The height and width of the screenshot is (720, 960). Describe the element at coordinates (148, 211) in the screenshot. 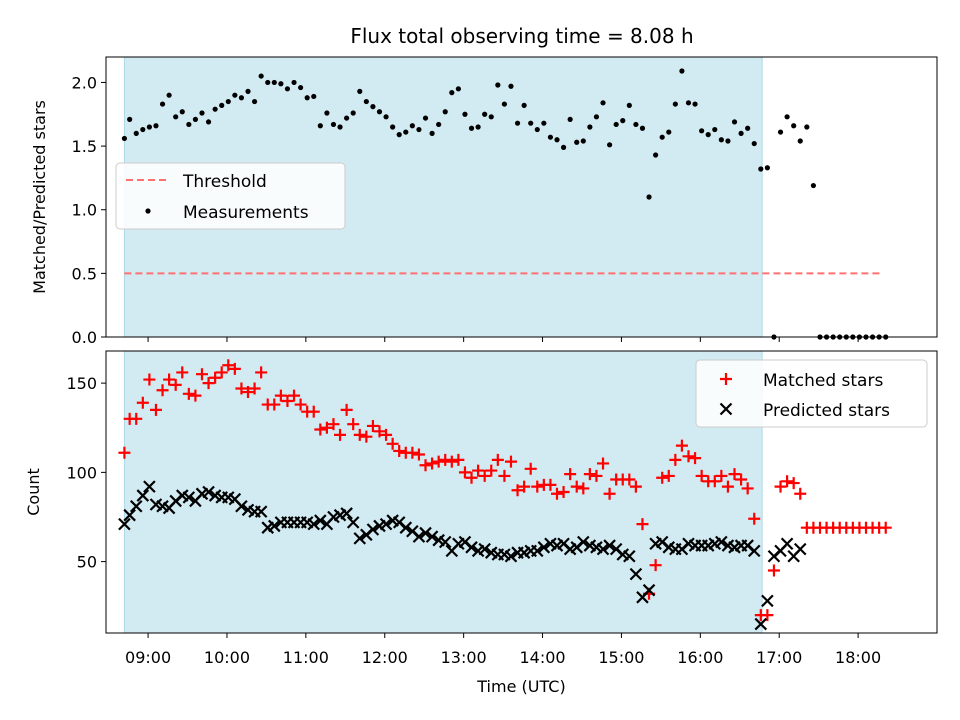

I see `measurements-swatch` at that location.